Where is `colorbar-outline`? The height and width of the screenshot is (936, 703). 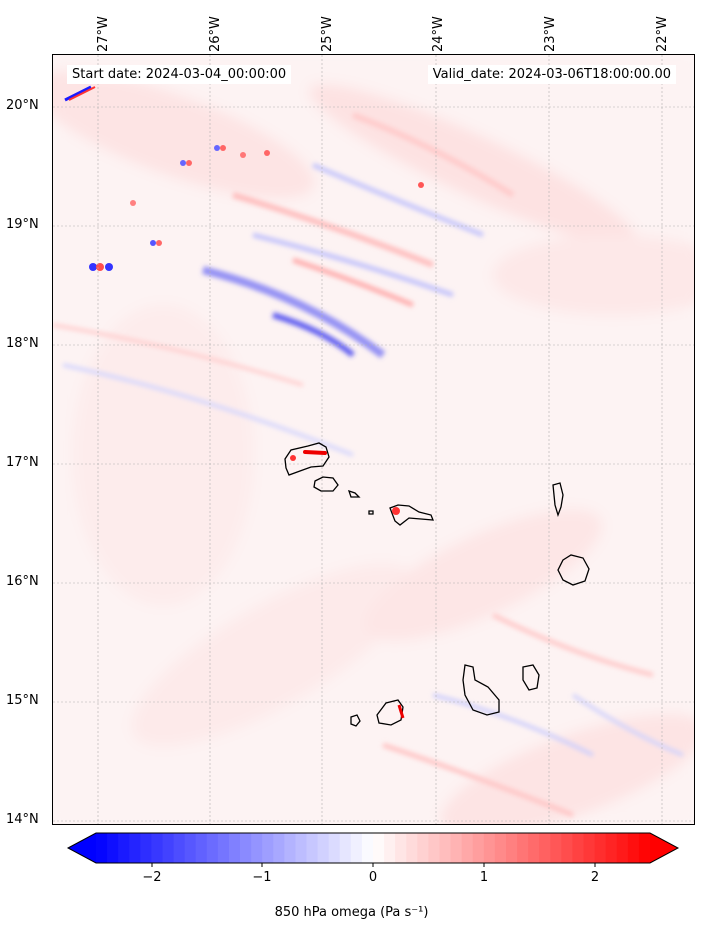 colorbar-outline is located at coordinates (373, 848).